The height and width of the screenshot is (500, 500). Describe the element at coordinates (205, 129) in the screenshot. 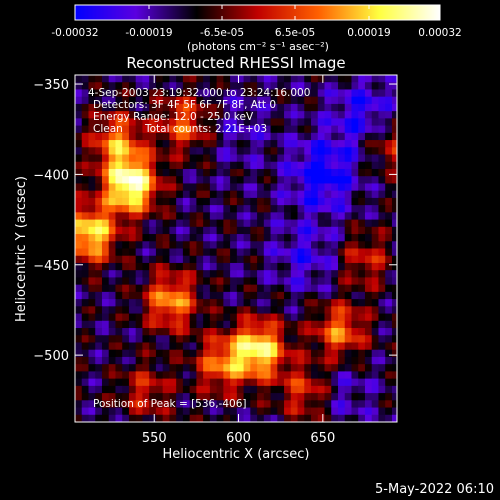

I see `annotation-total-counts: Total counts: 2.21E+03` at that location.